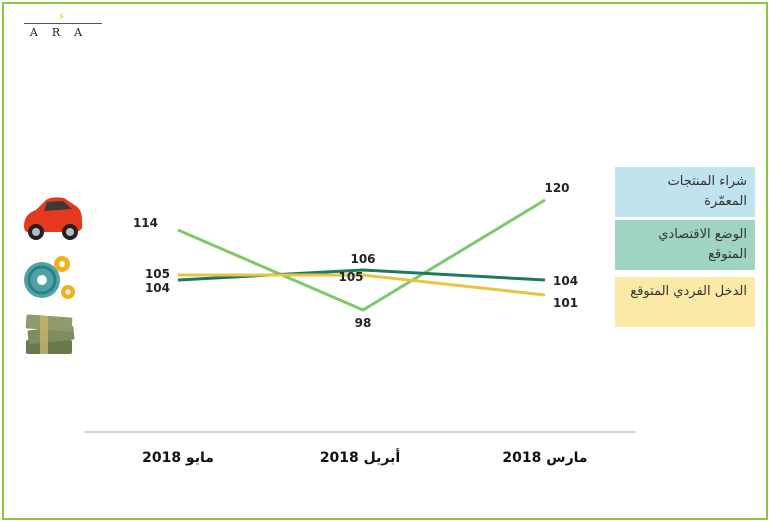  What do you see at coordinates (685, 192) in the screenshot?
I see `legend-entry-1: شراء المنتجات المعمّرة` at bounding box center [685, 192].